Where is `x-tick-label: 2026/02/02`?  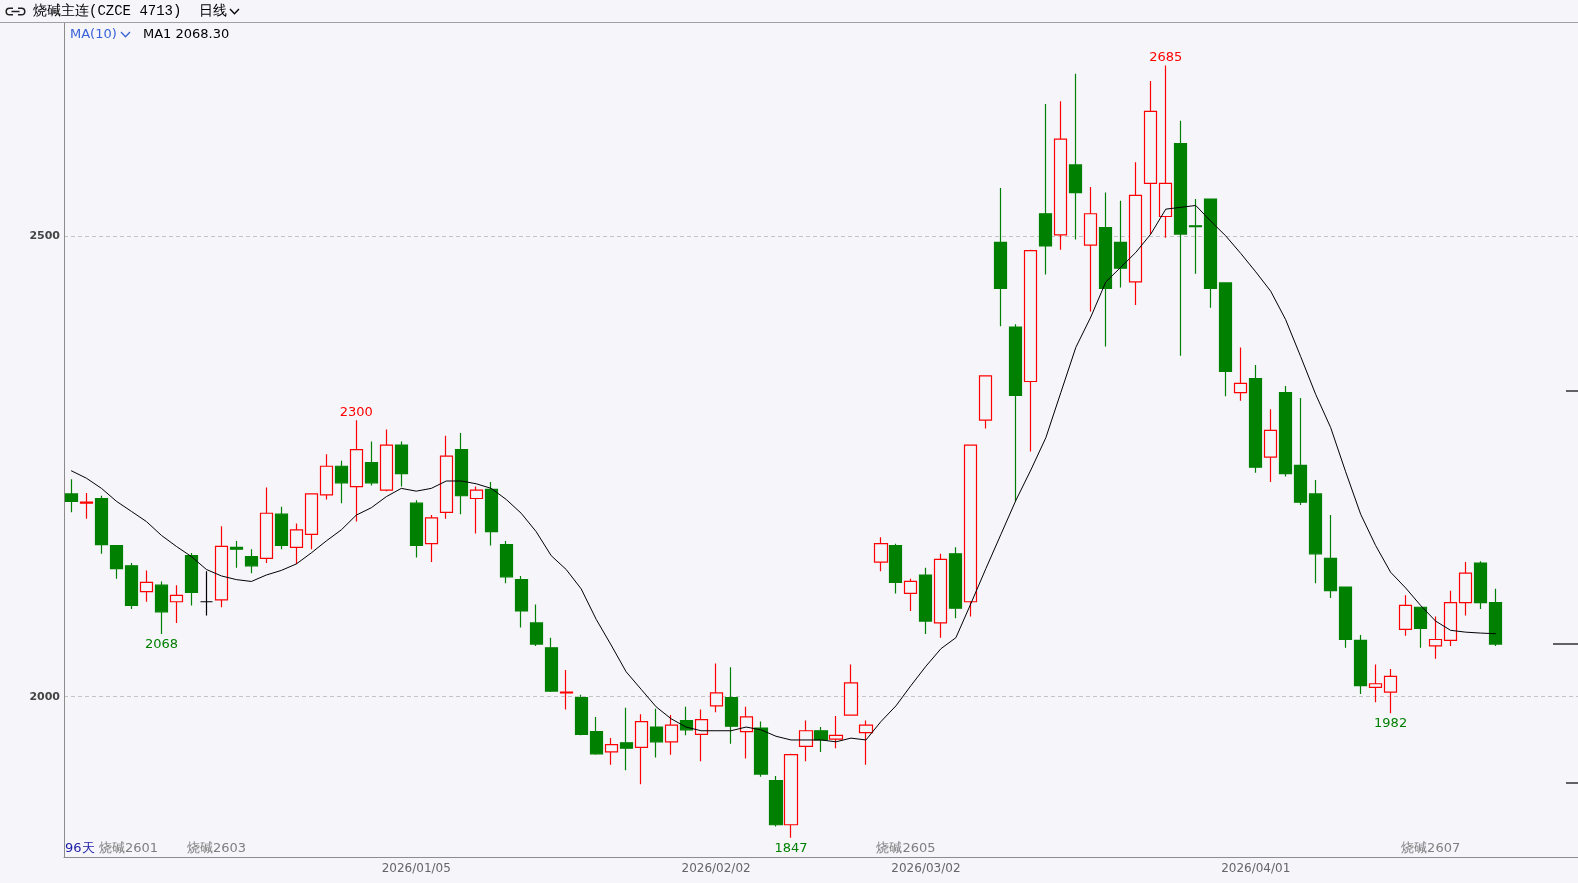
x-tick-label: 2026/02/02 is located at coordinates (716, 868).